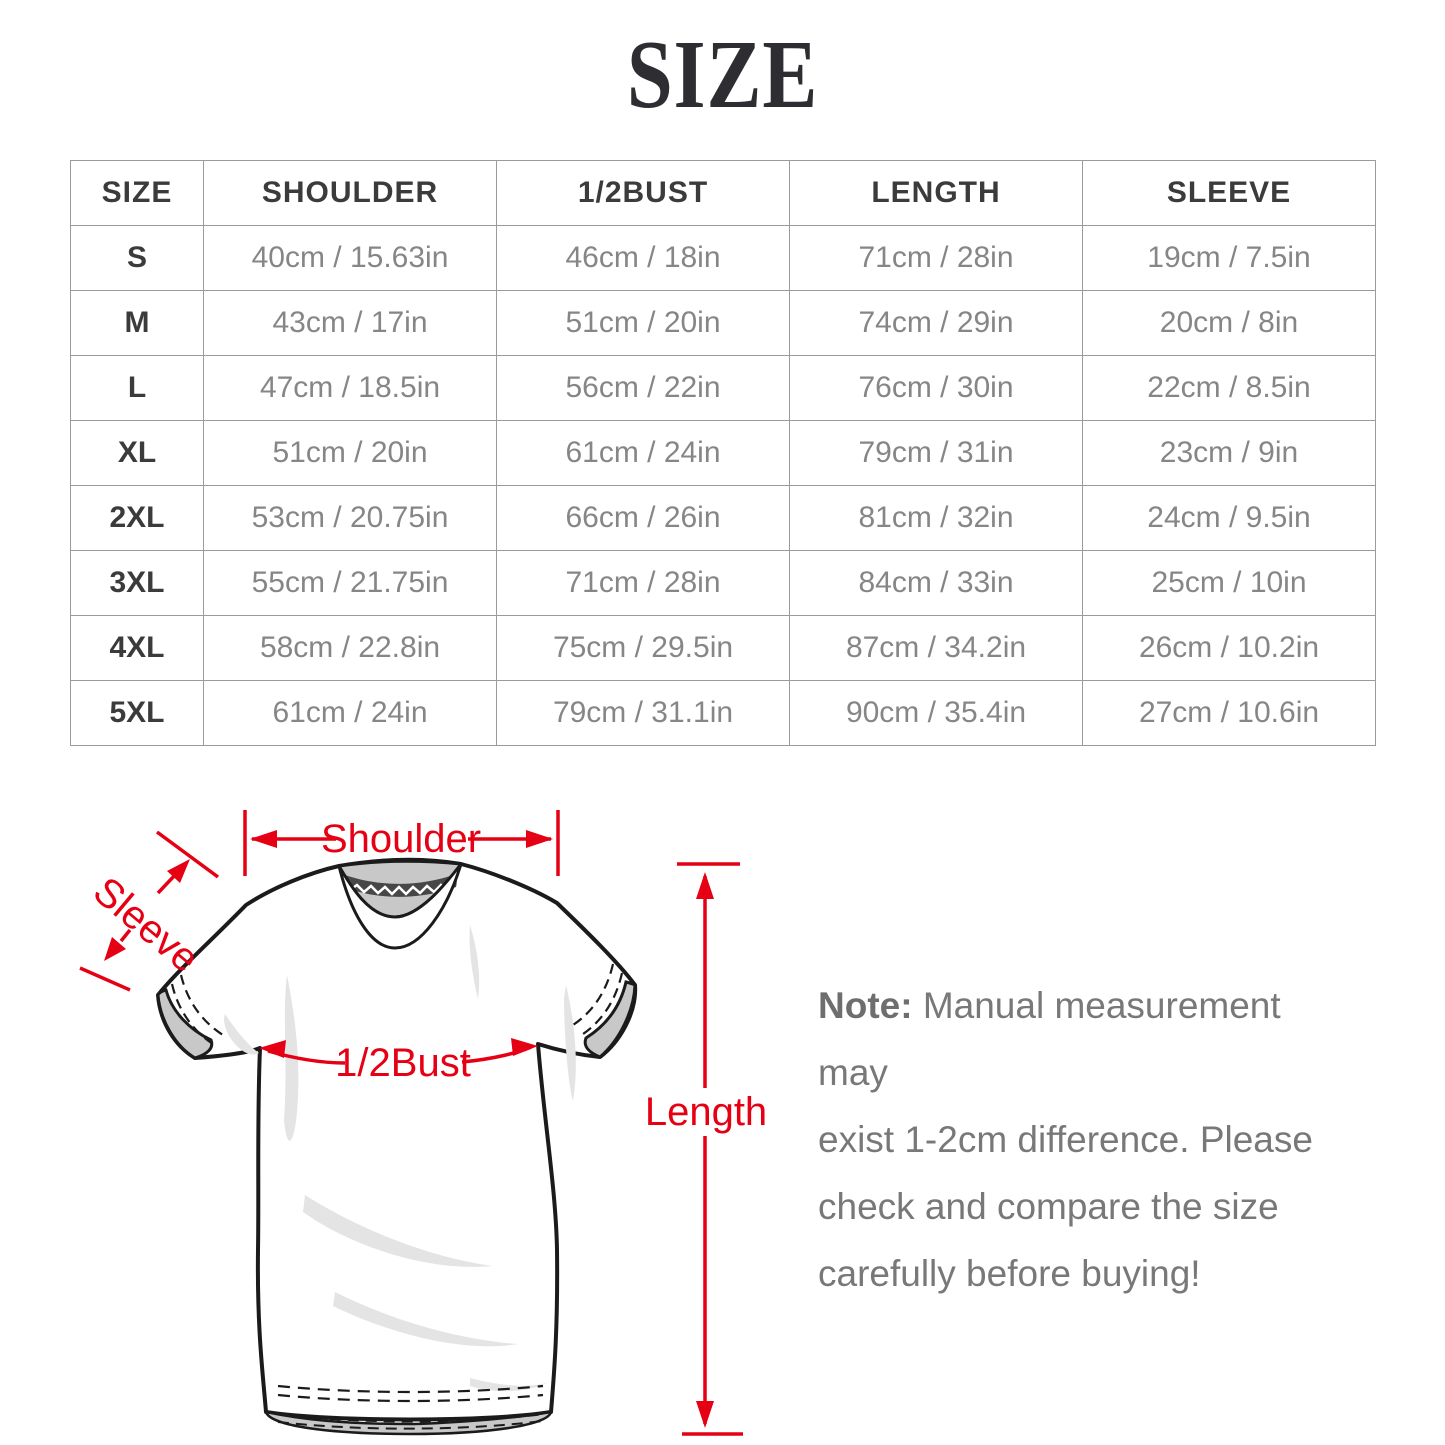  I want to click on measurement-cell: 71cm / 28in, so click(643, 583).